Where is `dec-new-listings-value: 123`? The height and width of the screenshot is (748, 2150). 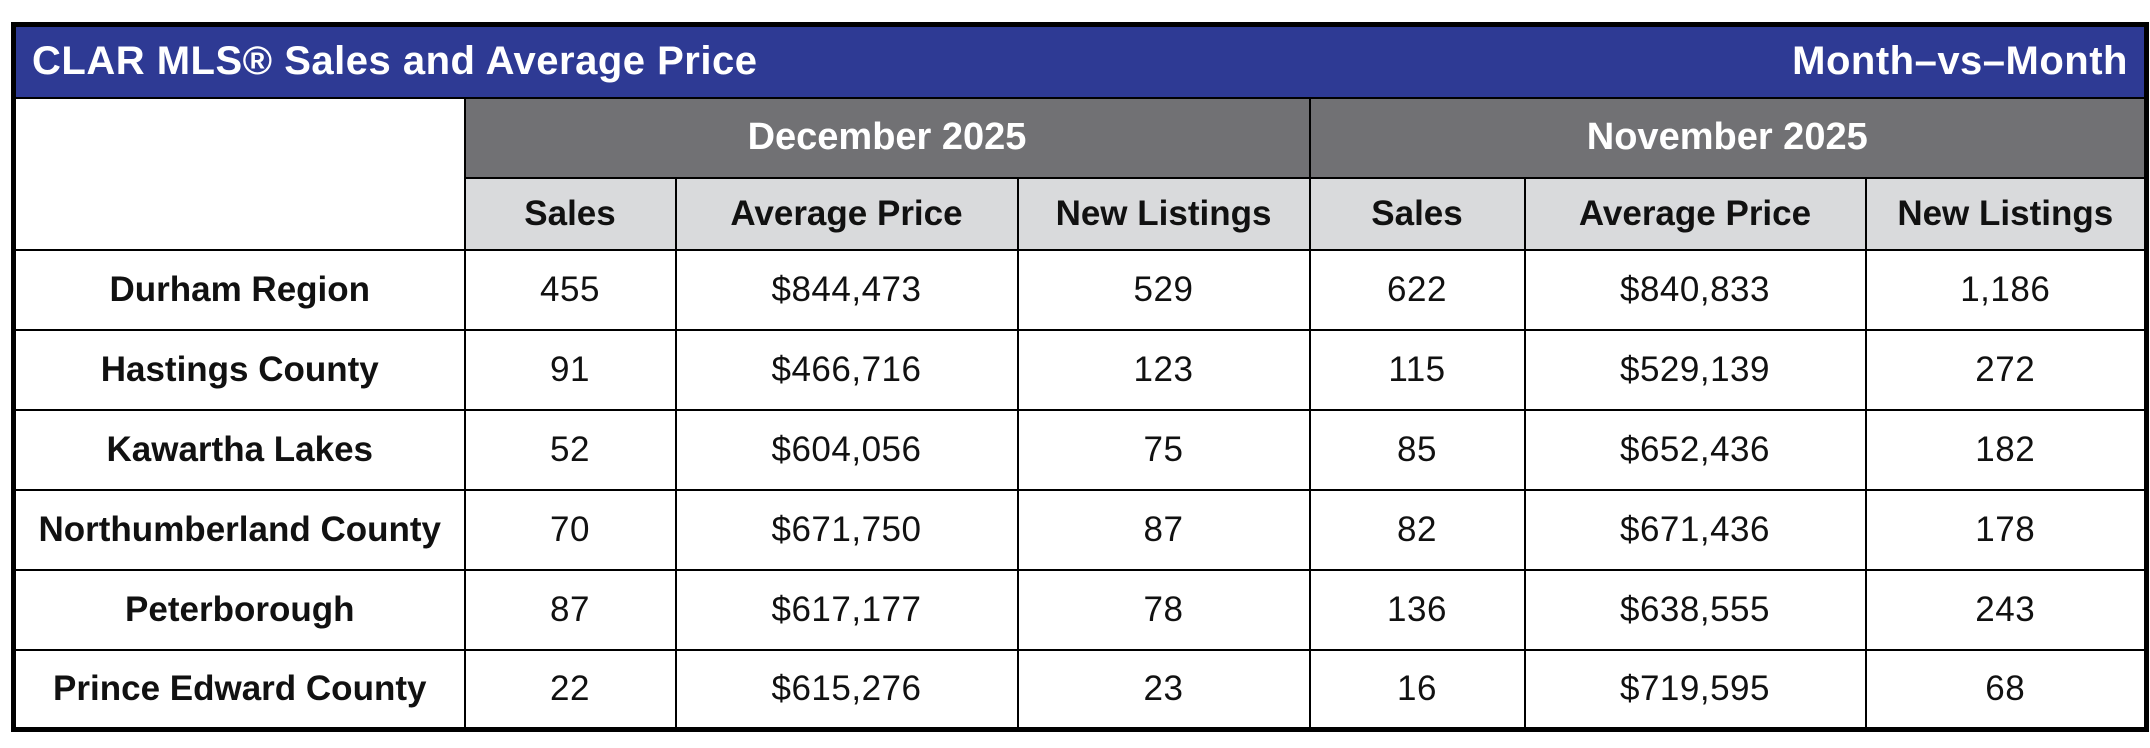 dec-new-listings-value: 123 is located at coordinates (1163, 369).